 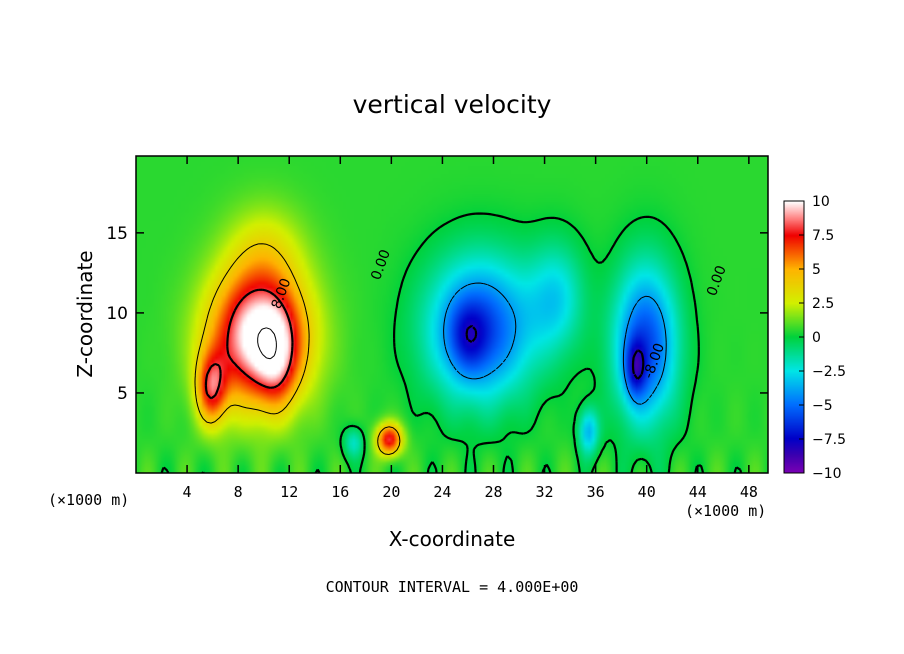 I want to click on x-tick-label: 48, so click(x=749, y=492).